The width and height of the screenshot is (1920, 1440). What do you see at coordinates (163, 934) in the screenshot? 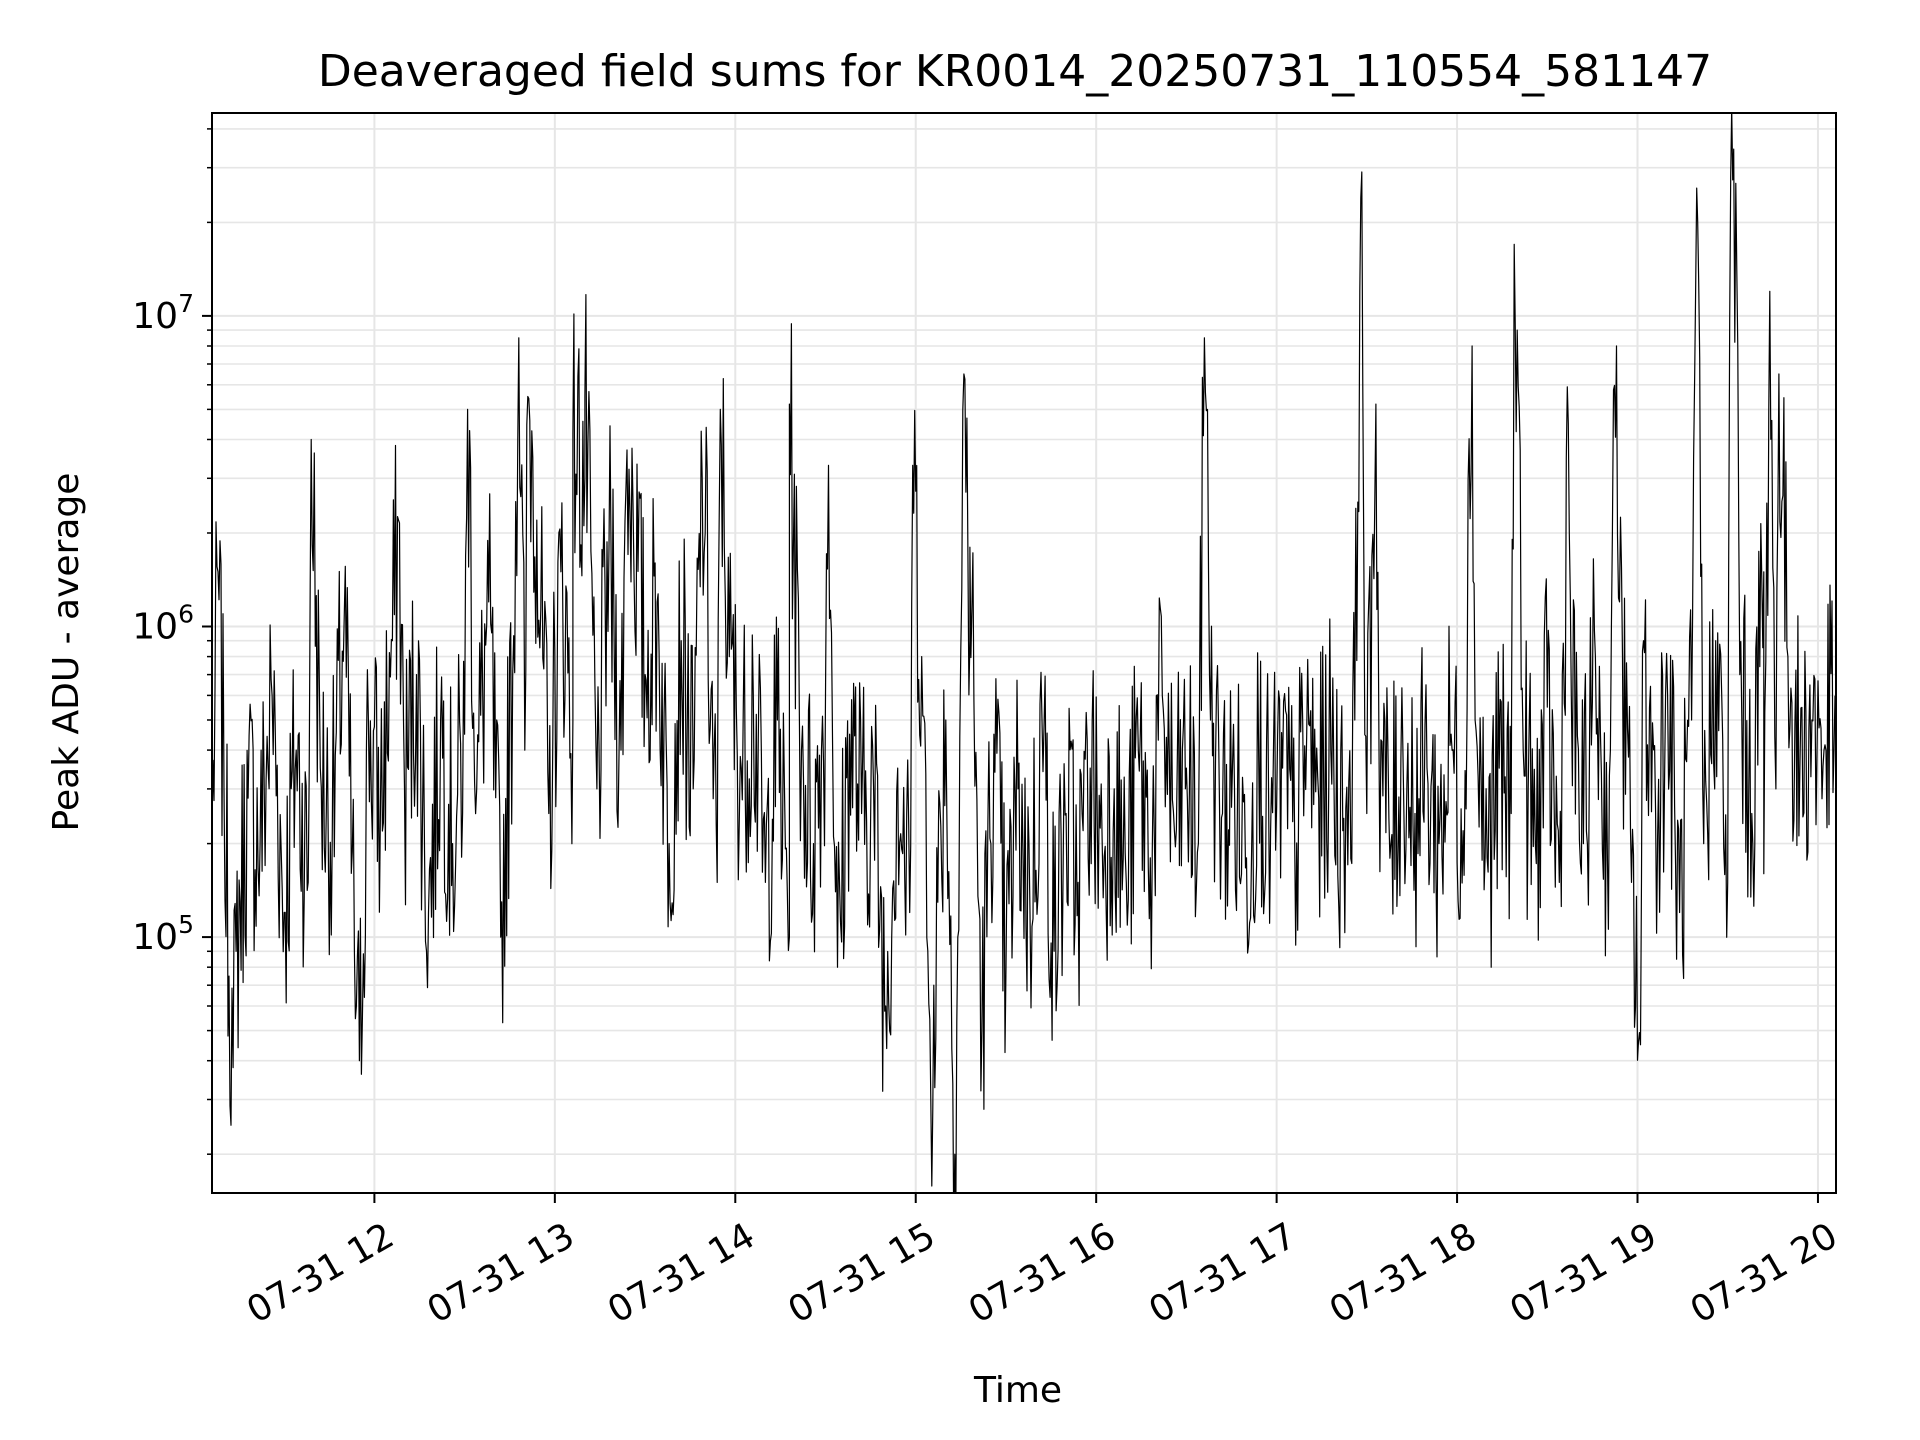
I see `y-tick-label: 10⁵` at bounding box center [163, 934].